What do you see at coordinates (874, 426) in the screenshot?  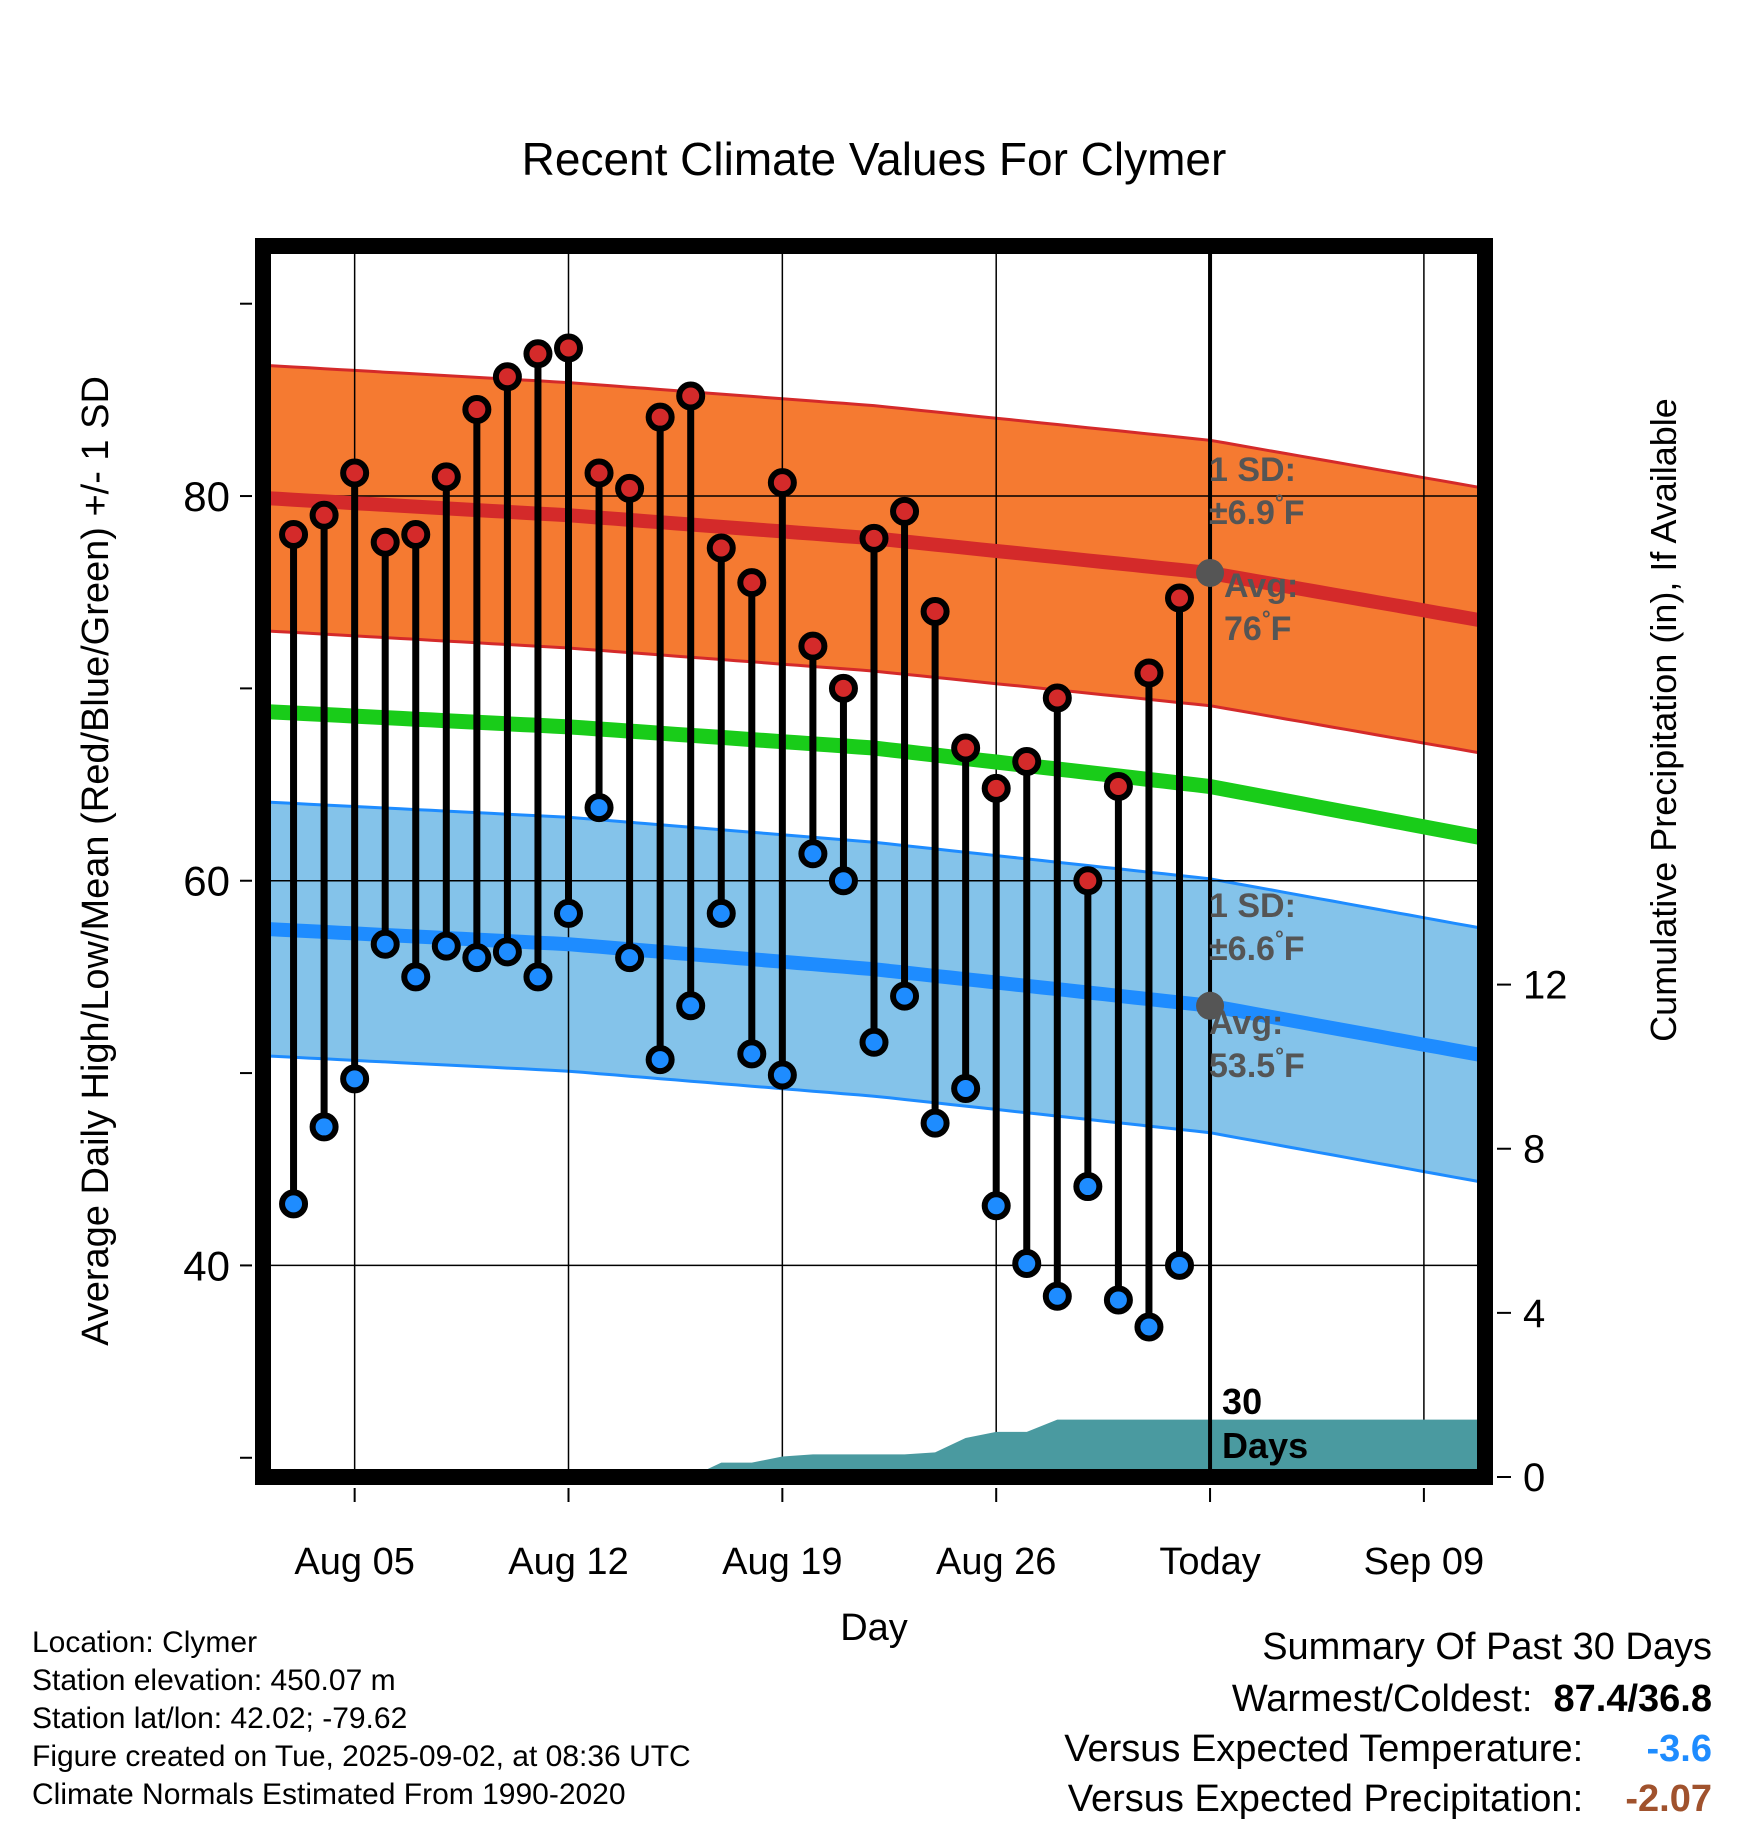 I see `high-sd-upper-edge` at bounding box center [874, 426].